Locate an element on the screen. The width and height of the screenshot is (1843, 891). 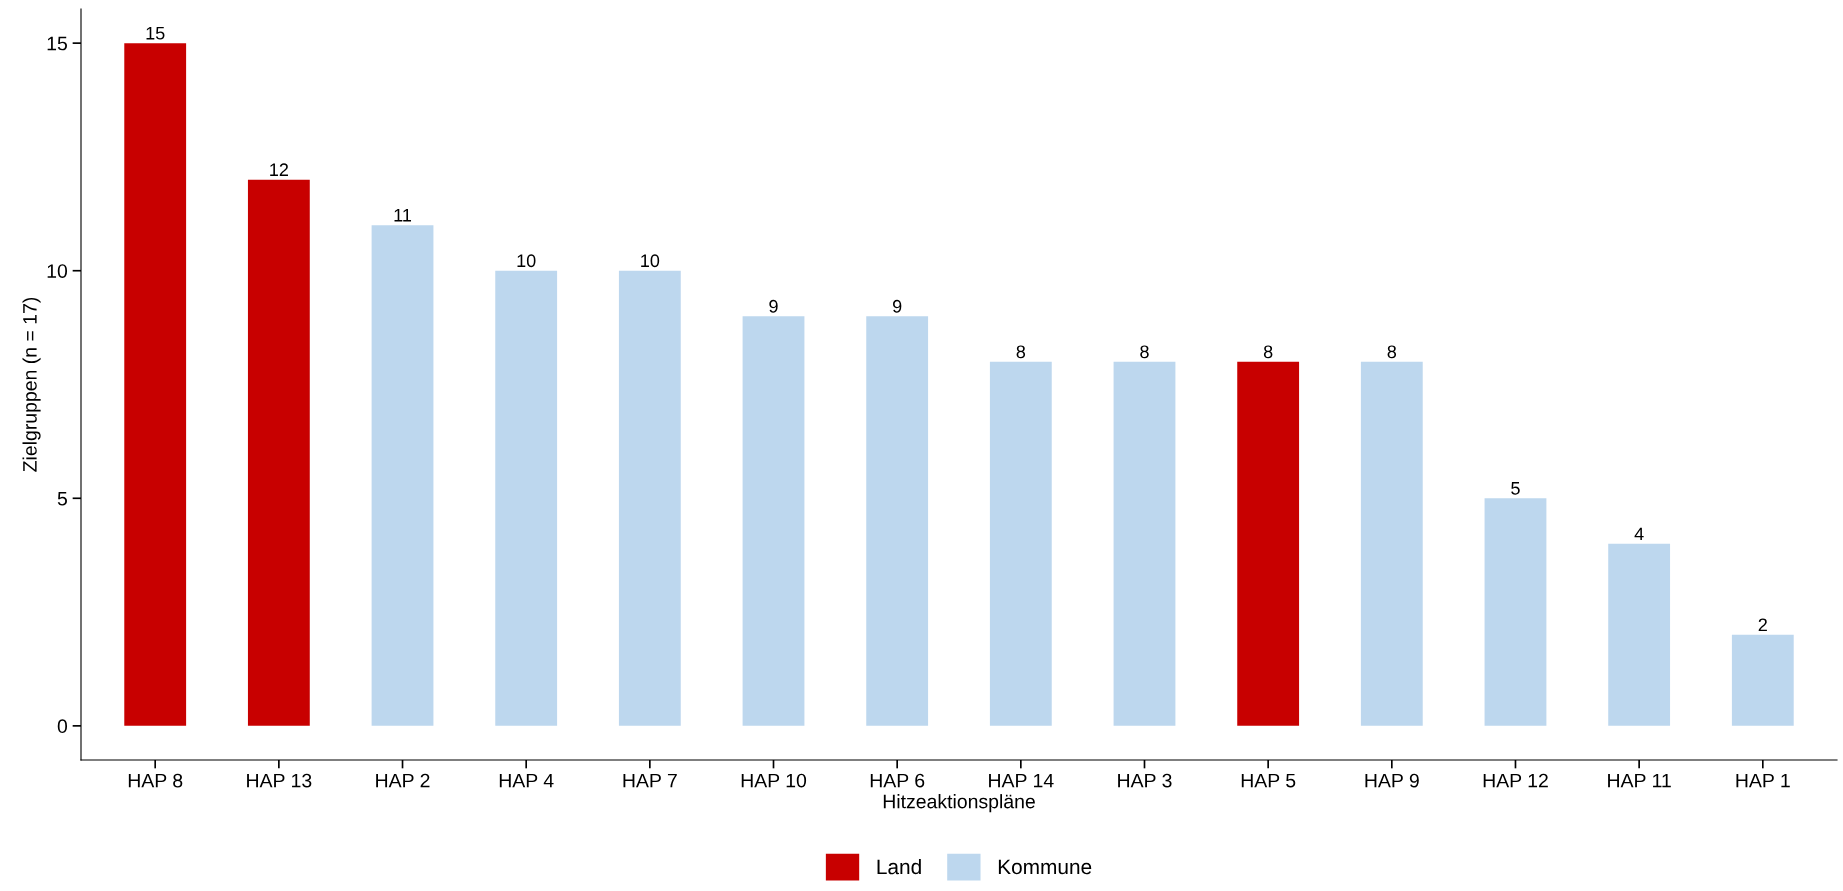
x-tick-label: HAP 3 is located at coordinates (1145, 780).